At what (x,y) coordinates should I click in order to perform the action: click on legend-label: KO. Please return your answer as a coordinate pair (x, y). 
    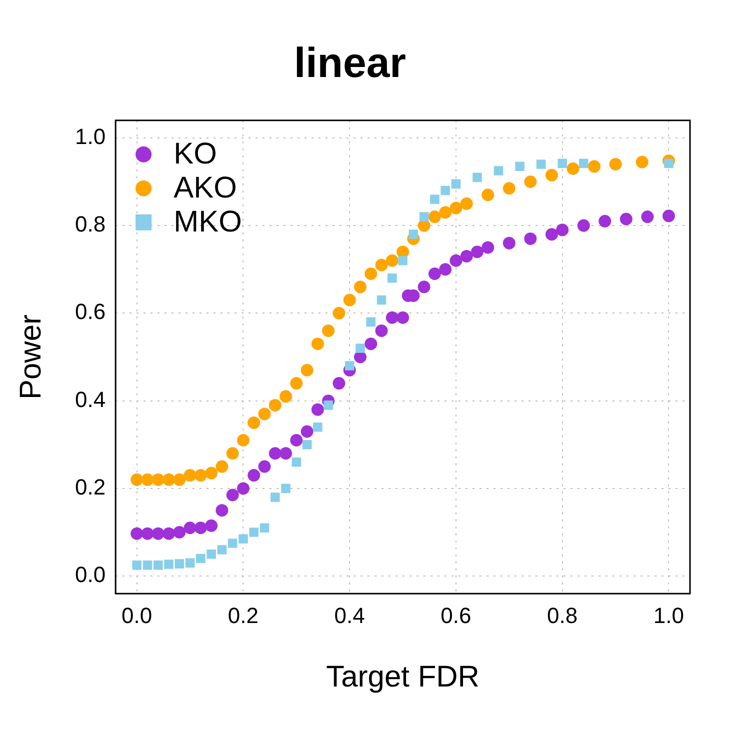
    Looking at the image, I should click on (195, 154).